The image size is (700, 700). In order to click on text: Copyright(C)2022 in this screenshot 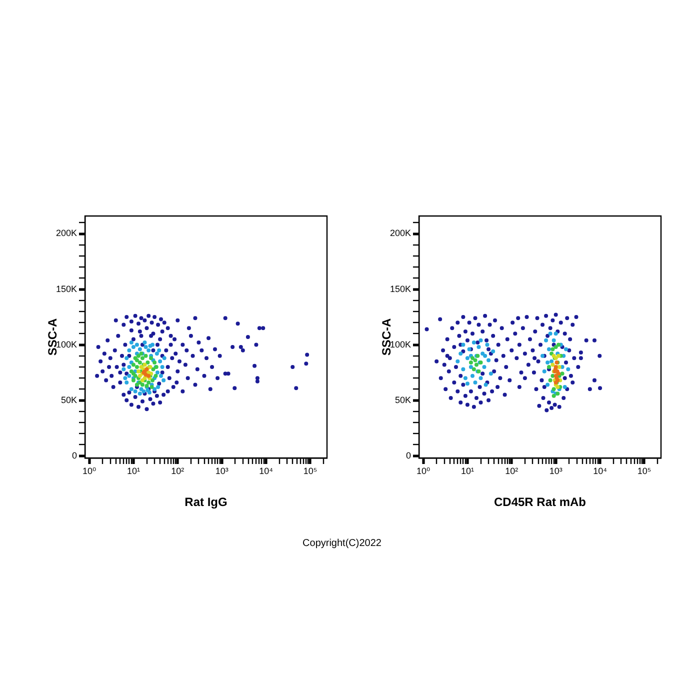, I will do `click(342, 543)`.